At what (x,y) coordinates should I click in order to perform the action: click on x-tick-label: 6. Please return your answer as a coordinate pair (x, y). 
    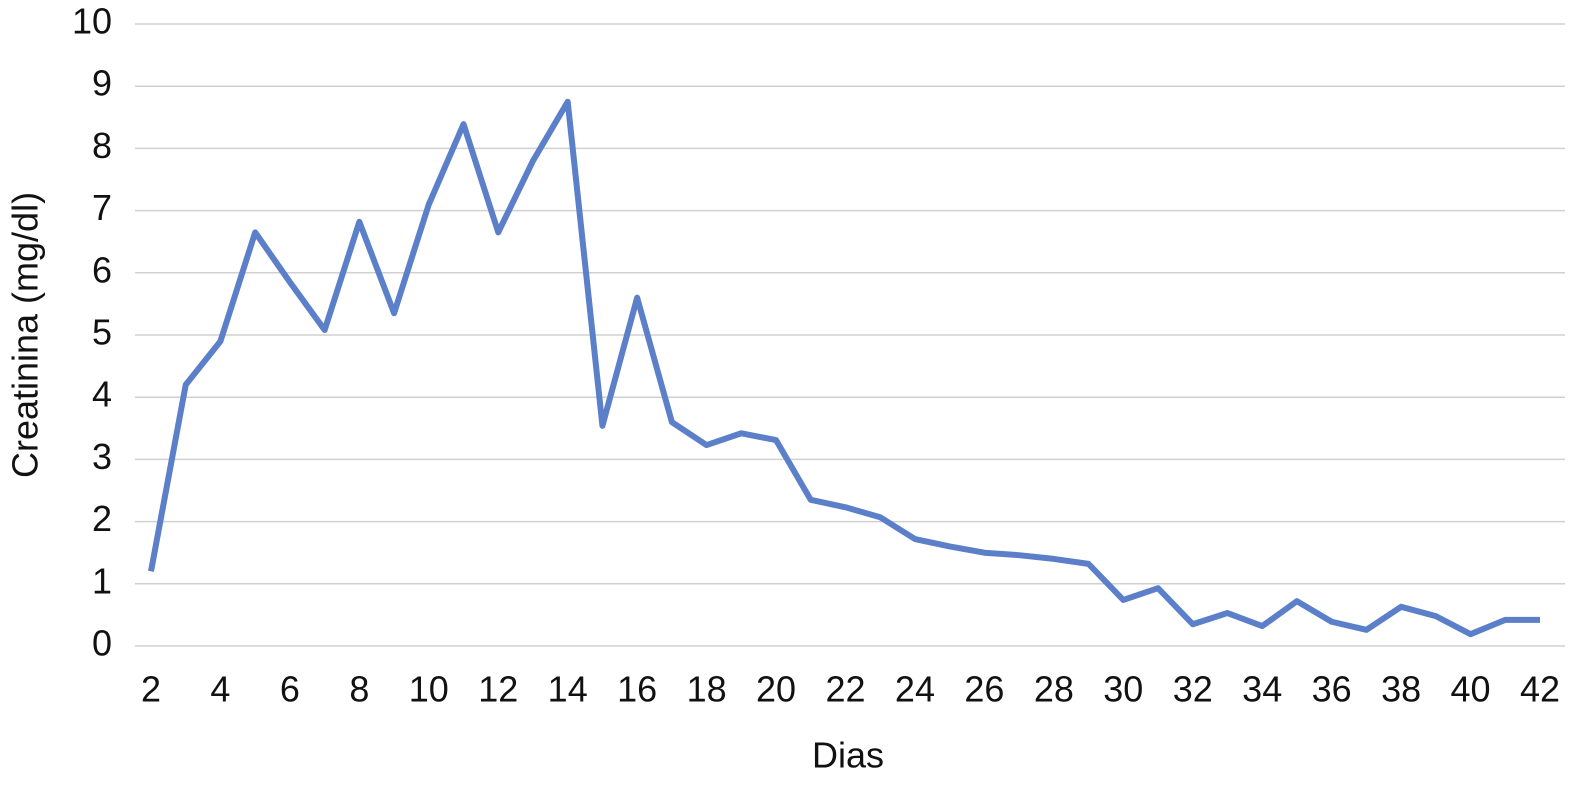
    Looking at the image, I should click on (290, 689).